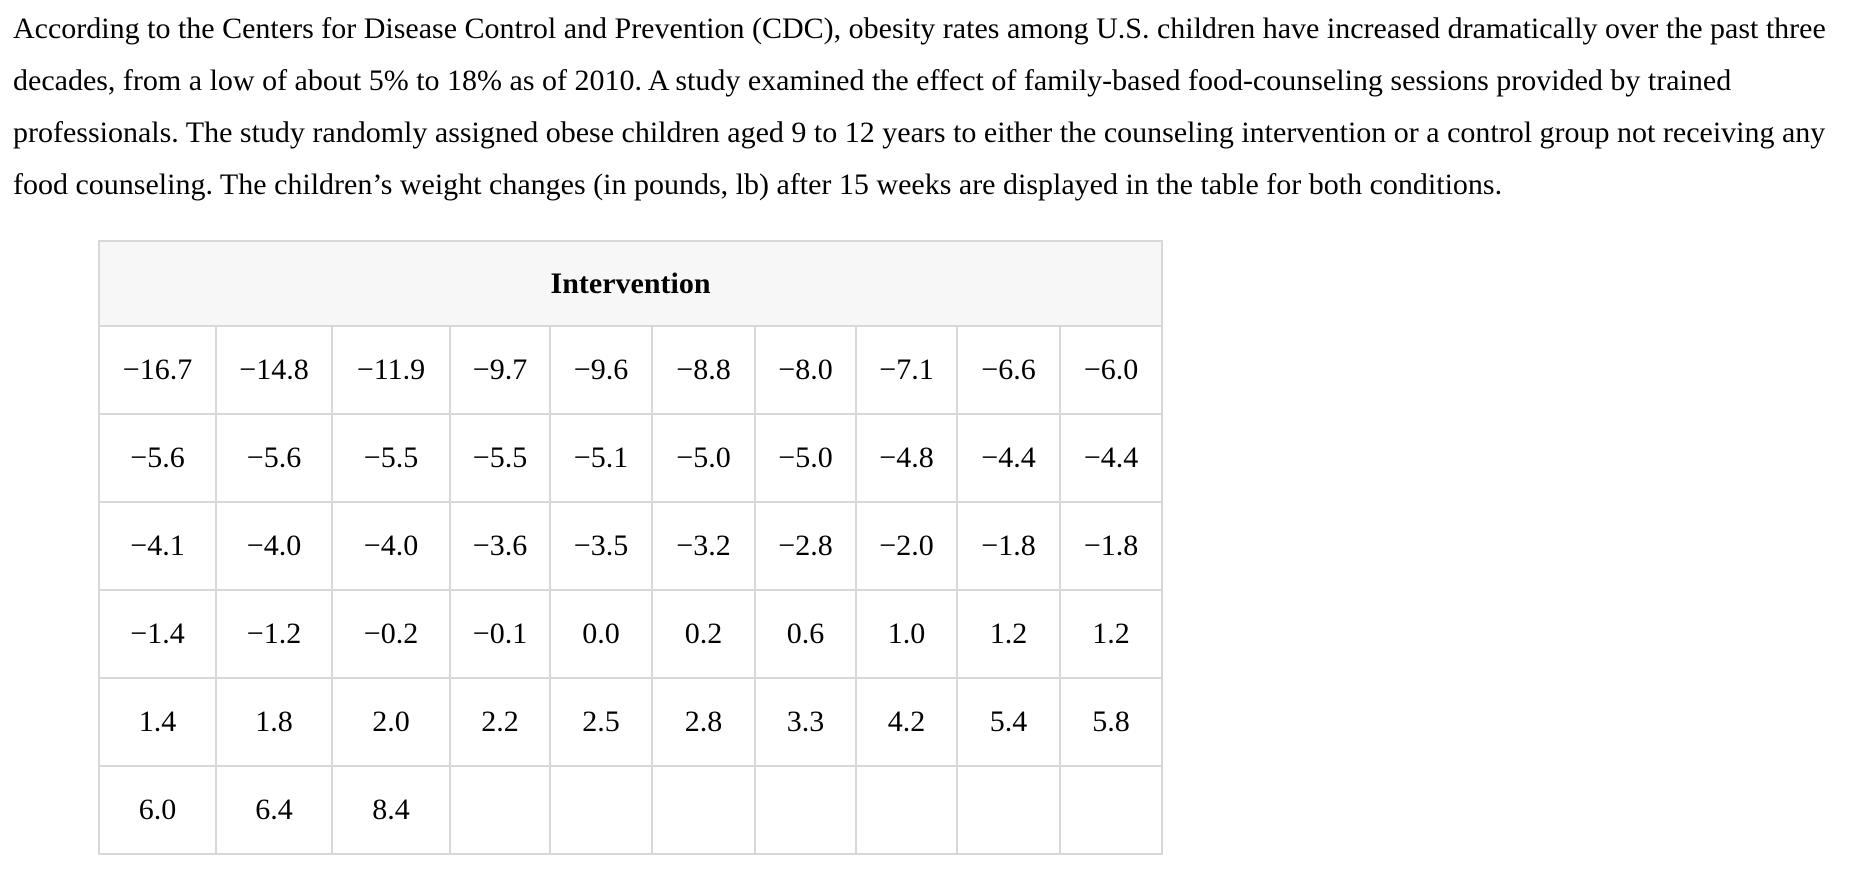 The height and width of the screenshot is (888, 1876). Describe the element at coordinates (157, 810) in the screenshot. I see `table-cell: 6.0` at that location.